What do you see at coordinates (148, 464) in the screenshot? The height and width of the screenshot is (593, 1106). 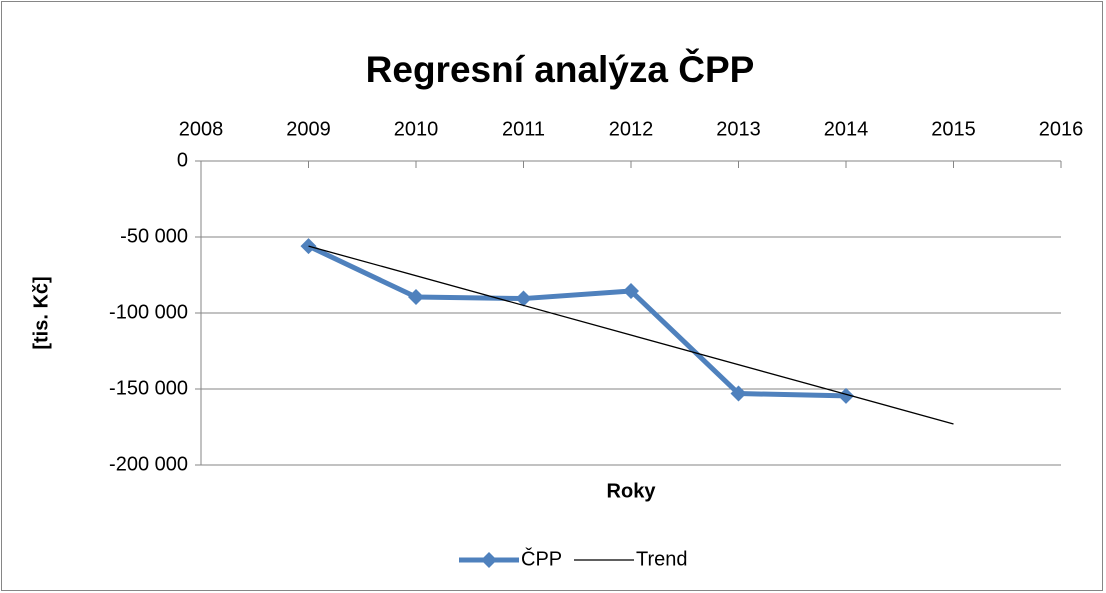 I see `y-tick-label: -200 000` at bounding box center [148, 464].